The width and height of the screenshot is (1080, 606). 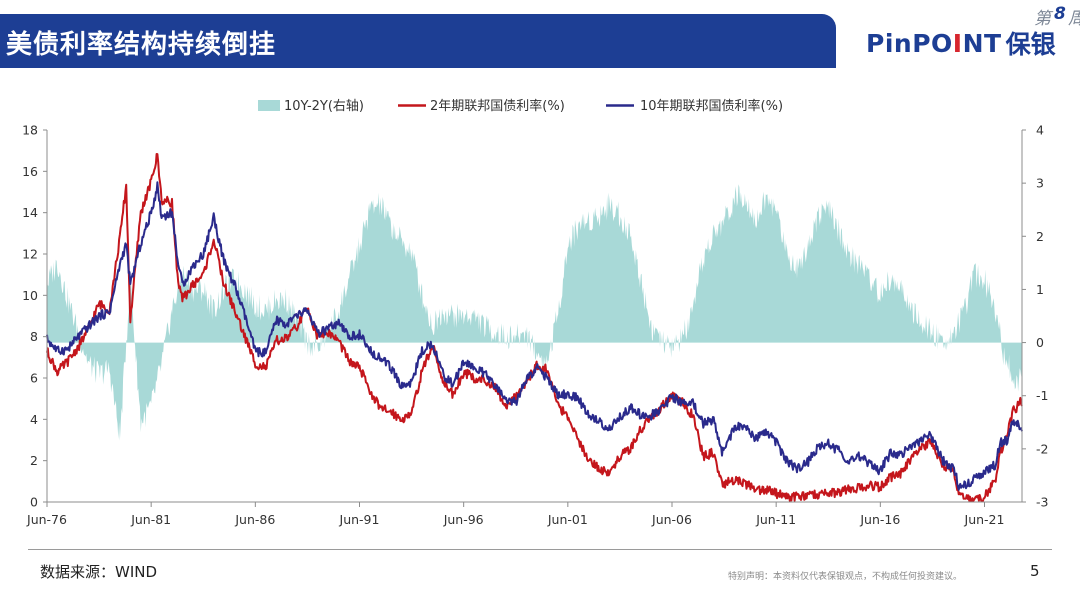 What do you see at coordinates (30, 254) in the screenshot?
I see `left-tick-label: 12` at bounding box center [30, 254].